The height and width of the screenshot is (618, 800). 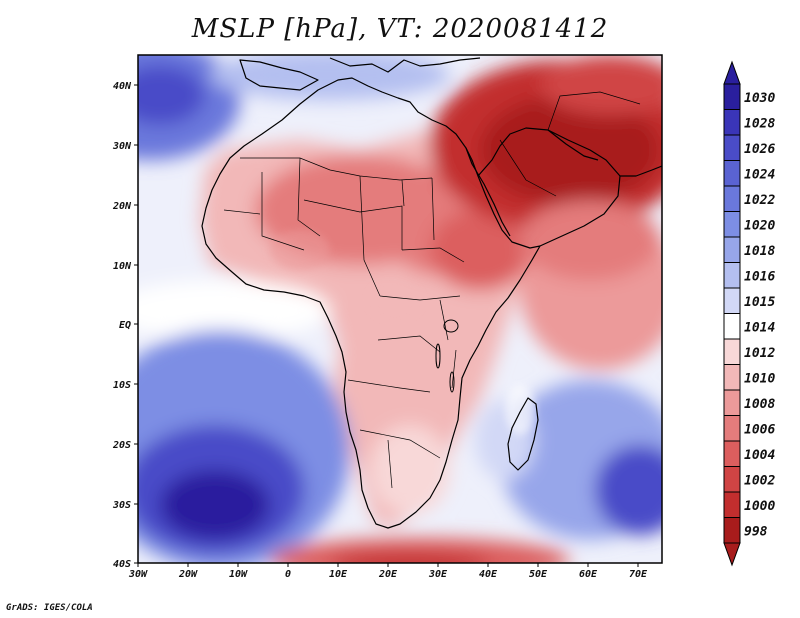 What do you see at coordinates (732, 72) in the screenshot?
I see `colorbar-arrow-up` at bounding box center [732, 72].